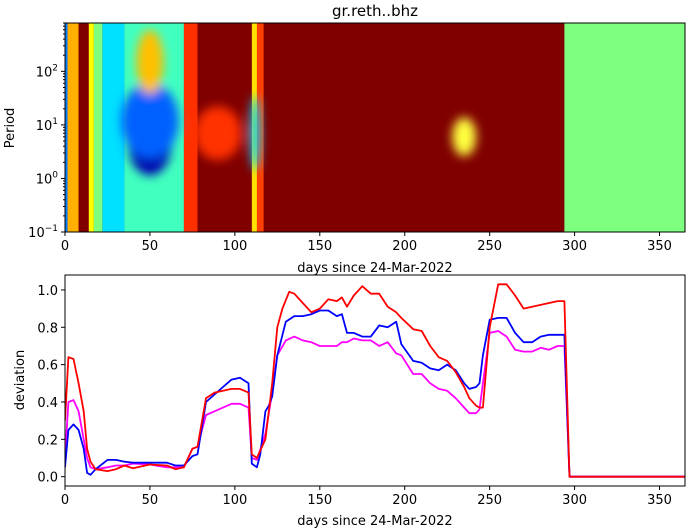 The image size is (690, 531). I want to click on heatmap-y-ticks: 10⁻¹ 10⁰ 10¹ 10², so click(46, 131).